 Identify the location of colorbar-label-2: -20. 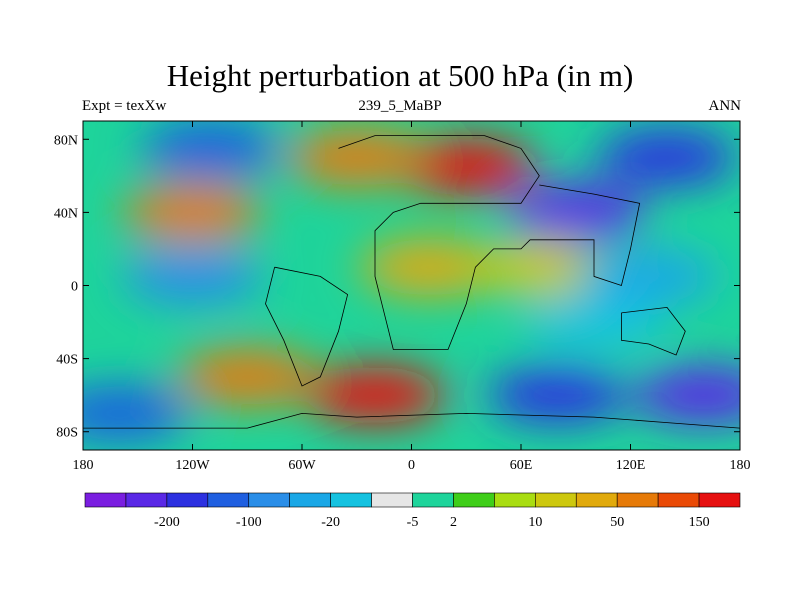
(330, 522).